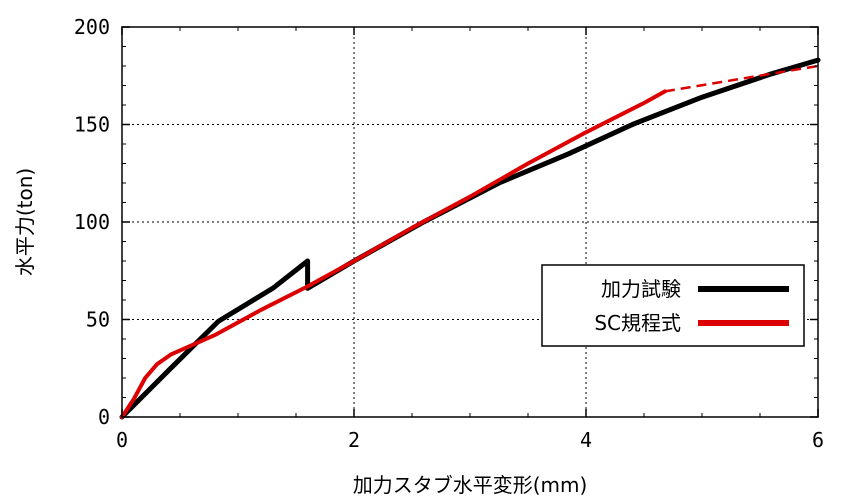  Describe the element at coordinates (354, 440) in the screenshot. I see `x-tick-label: 2` at that location.